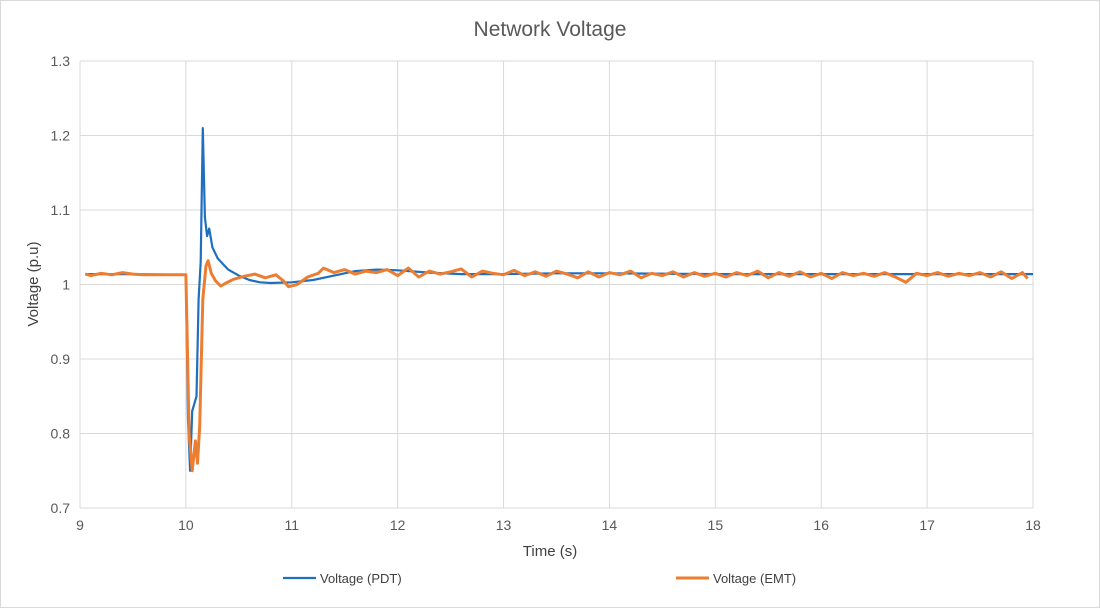  I want to click on x-tick-label: 13, so click(504, 525).